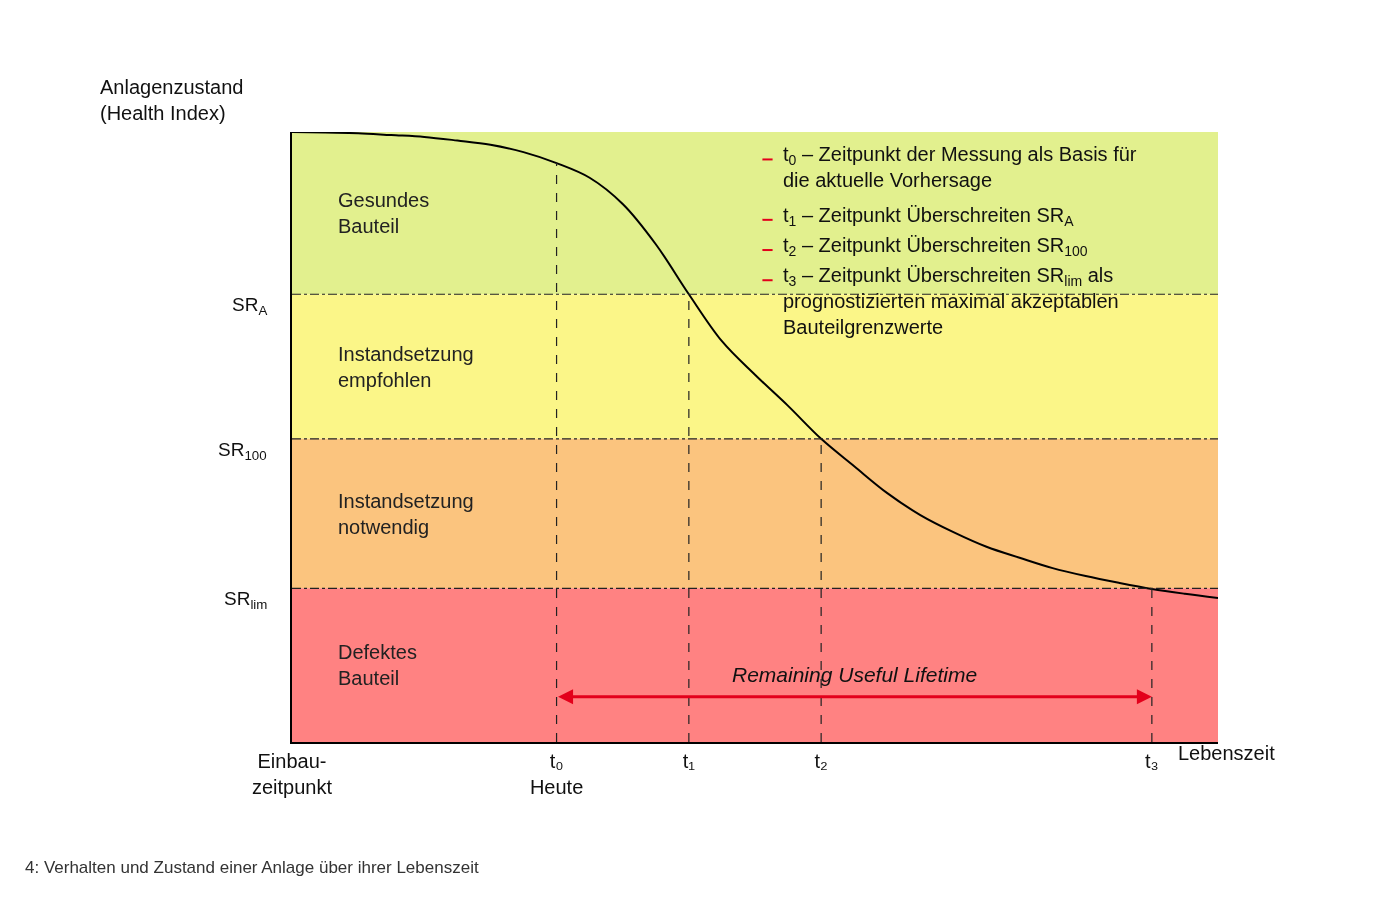  What do you see at coordinates (855, 674) in the screenshot?
I see `annotation: Remaining Useful Lifetime` at bounding box center [855, 674].